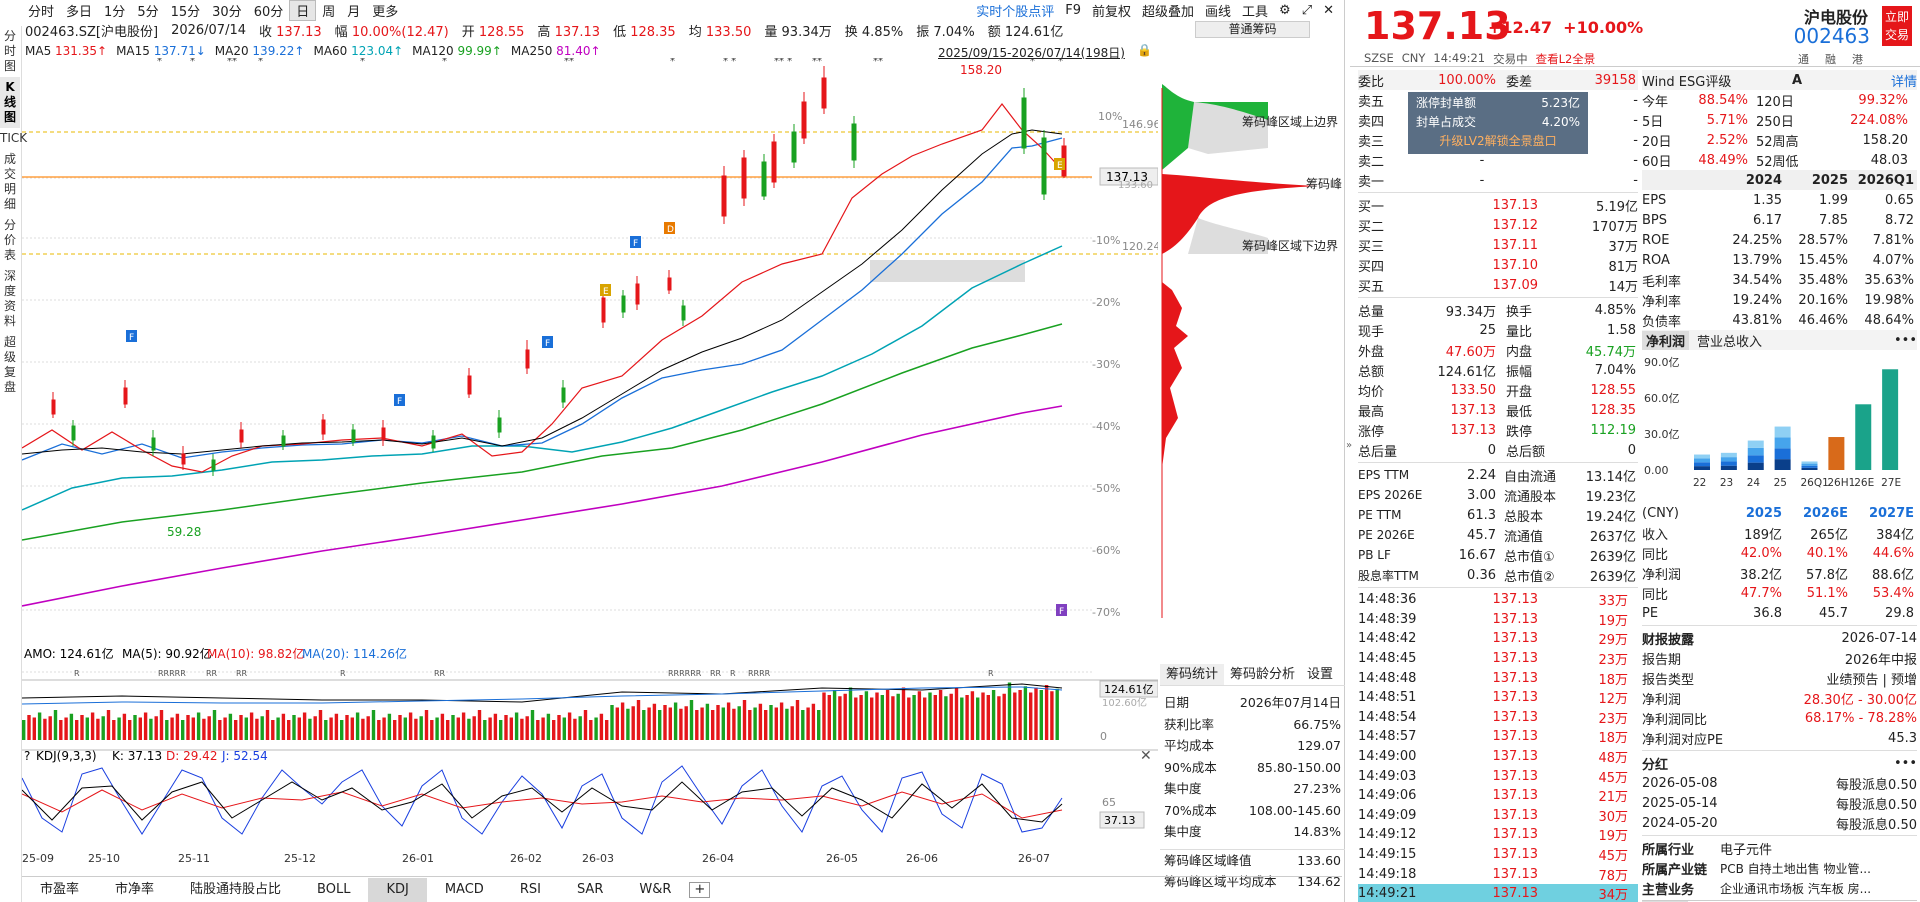 The image size is (1920, 902). I want to click on tab-chip-age: 筹码龄分析, so click(1263, 674).